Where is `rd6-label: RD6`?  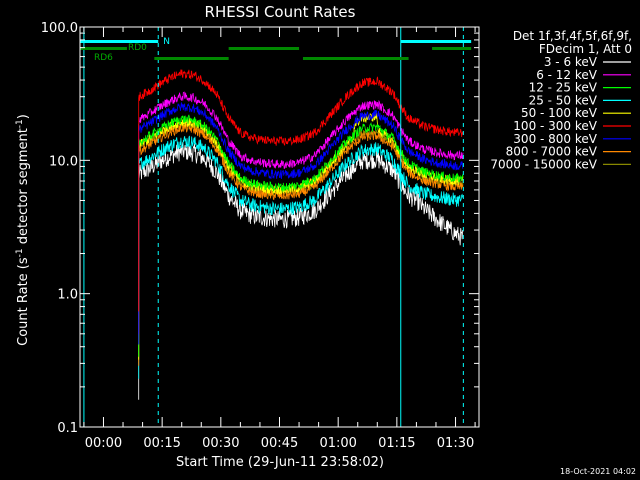
rd6-label: RD6 is located at coordinates (103, 58).